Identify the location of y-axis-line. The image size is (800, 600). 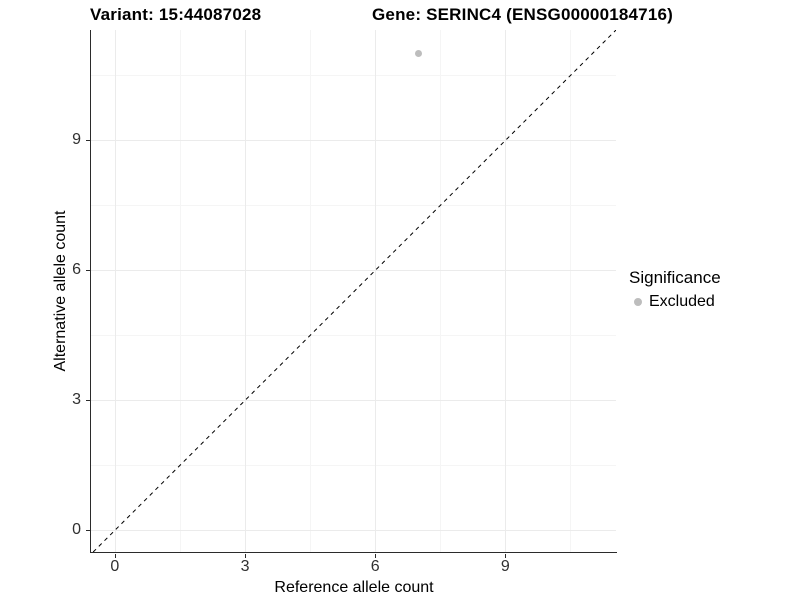
(91, 291).